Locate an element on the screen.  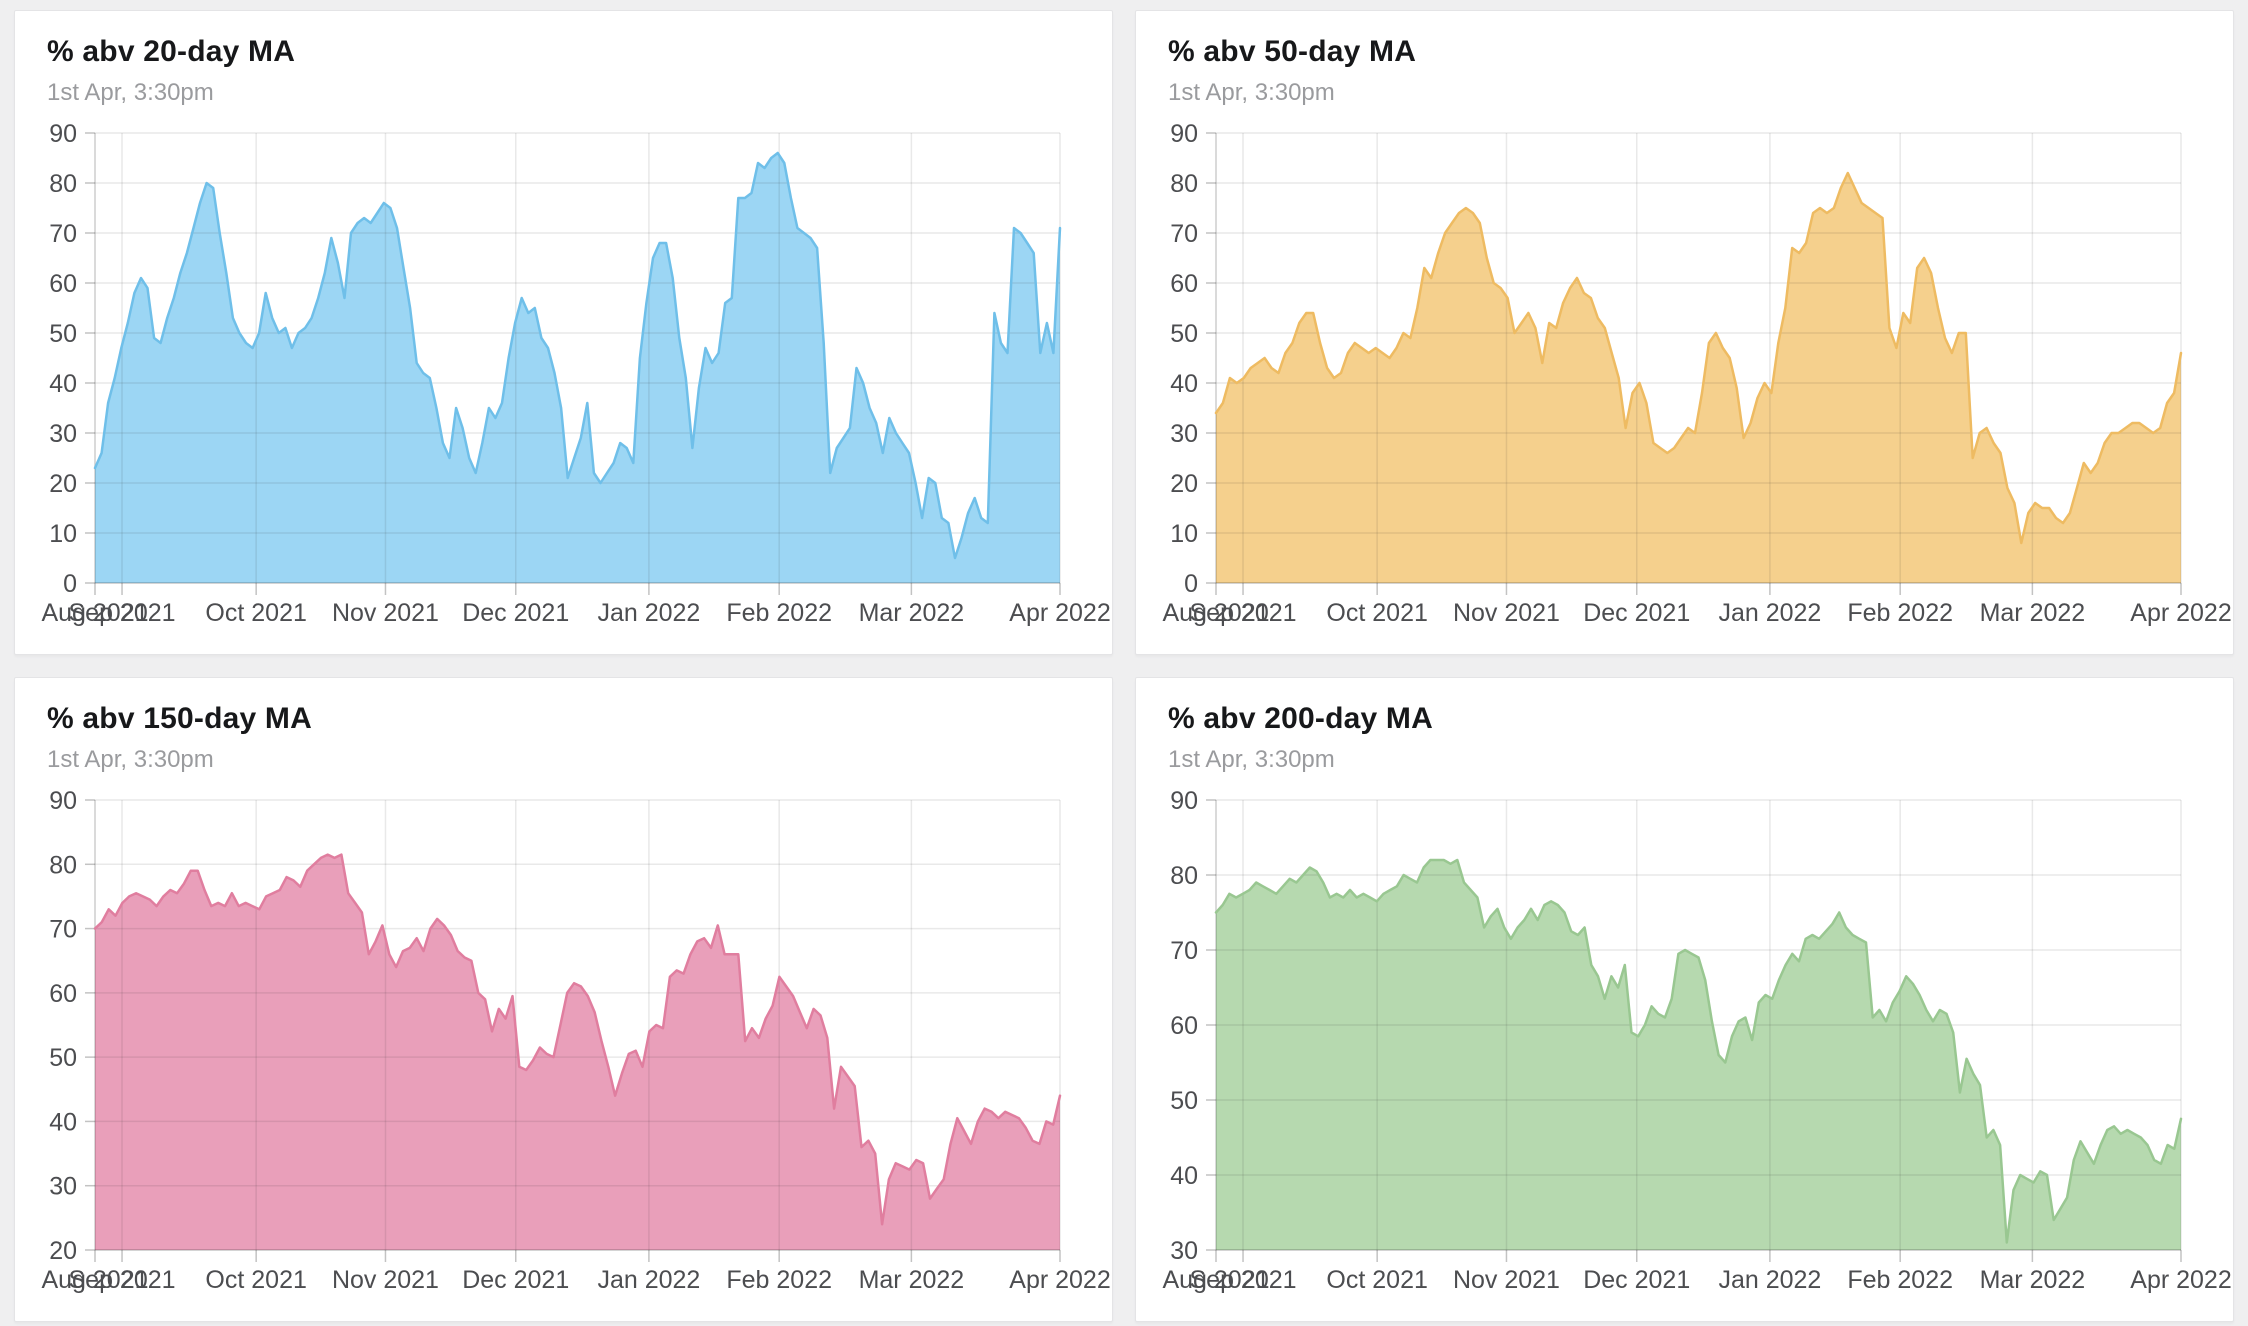
chart-title: % abv 20-day MA is located at coordinates (171, 51).